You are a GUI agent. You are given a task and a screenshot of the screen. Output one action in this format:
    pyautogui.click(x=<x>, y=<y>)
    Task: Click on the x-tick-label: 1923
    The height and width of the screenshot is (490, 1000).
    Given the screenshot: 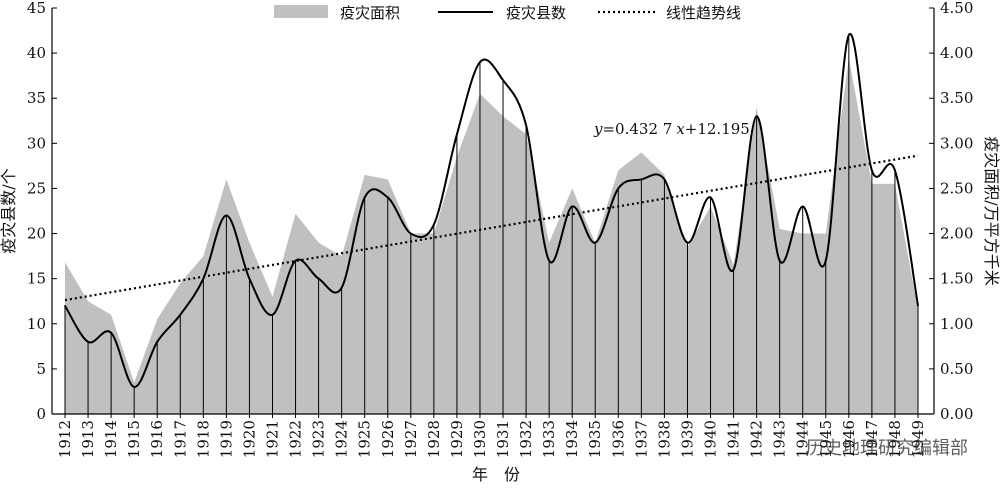 What is the action you would take?
    pyautogui.click(x=319, y=439)
    